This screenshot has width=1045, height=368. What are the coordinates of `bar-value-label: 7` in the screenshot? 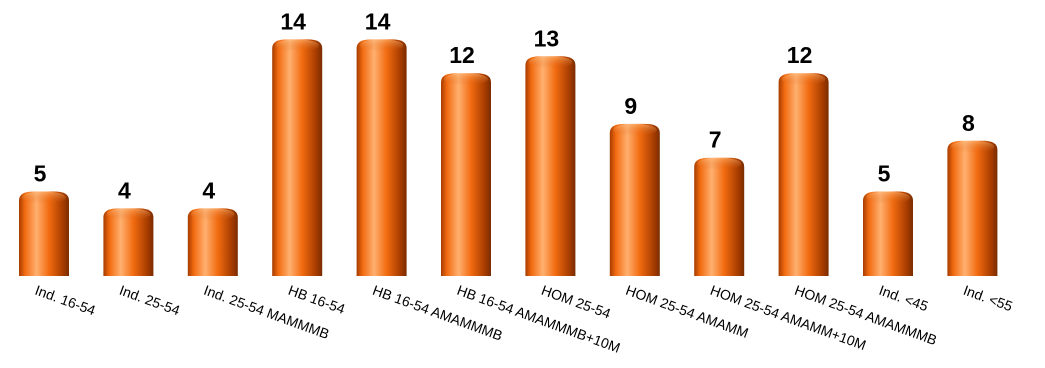 It's located at (715, 140).